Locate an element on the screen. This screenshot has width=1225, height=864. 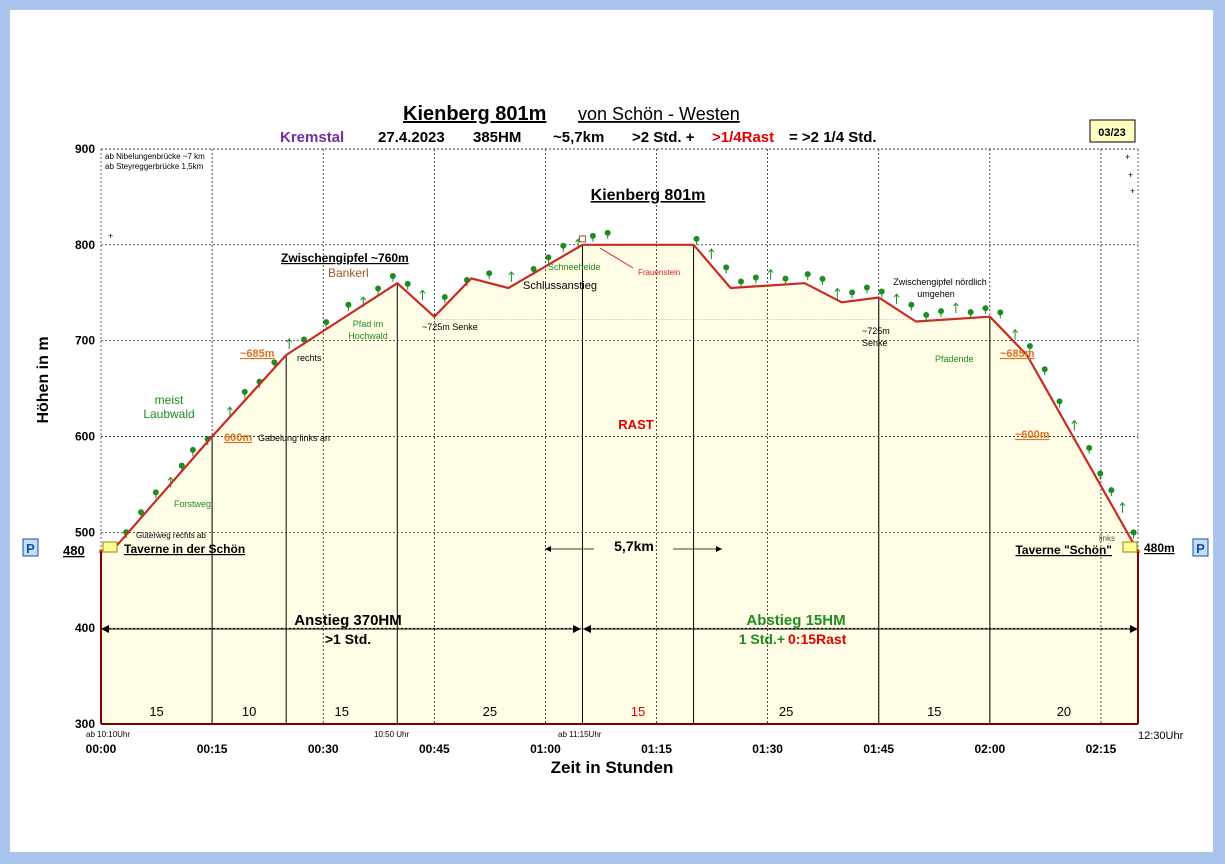
label-zwischengipfel: Zwischengipfel ~760m is located at coordinates (345, 258).